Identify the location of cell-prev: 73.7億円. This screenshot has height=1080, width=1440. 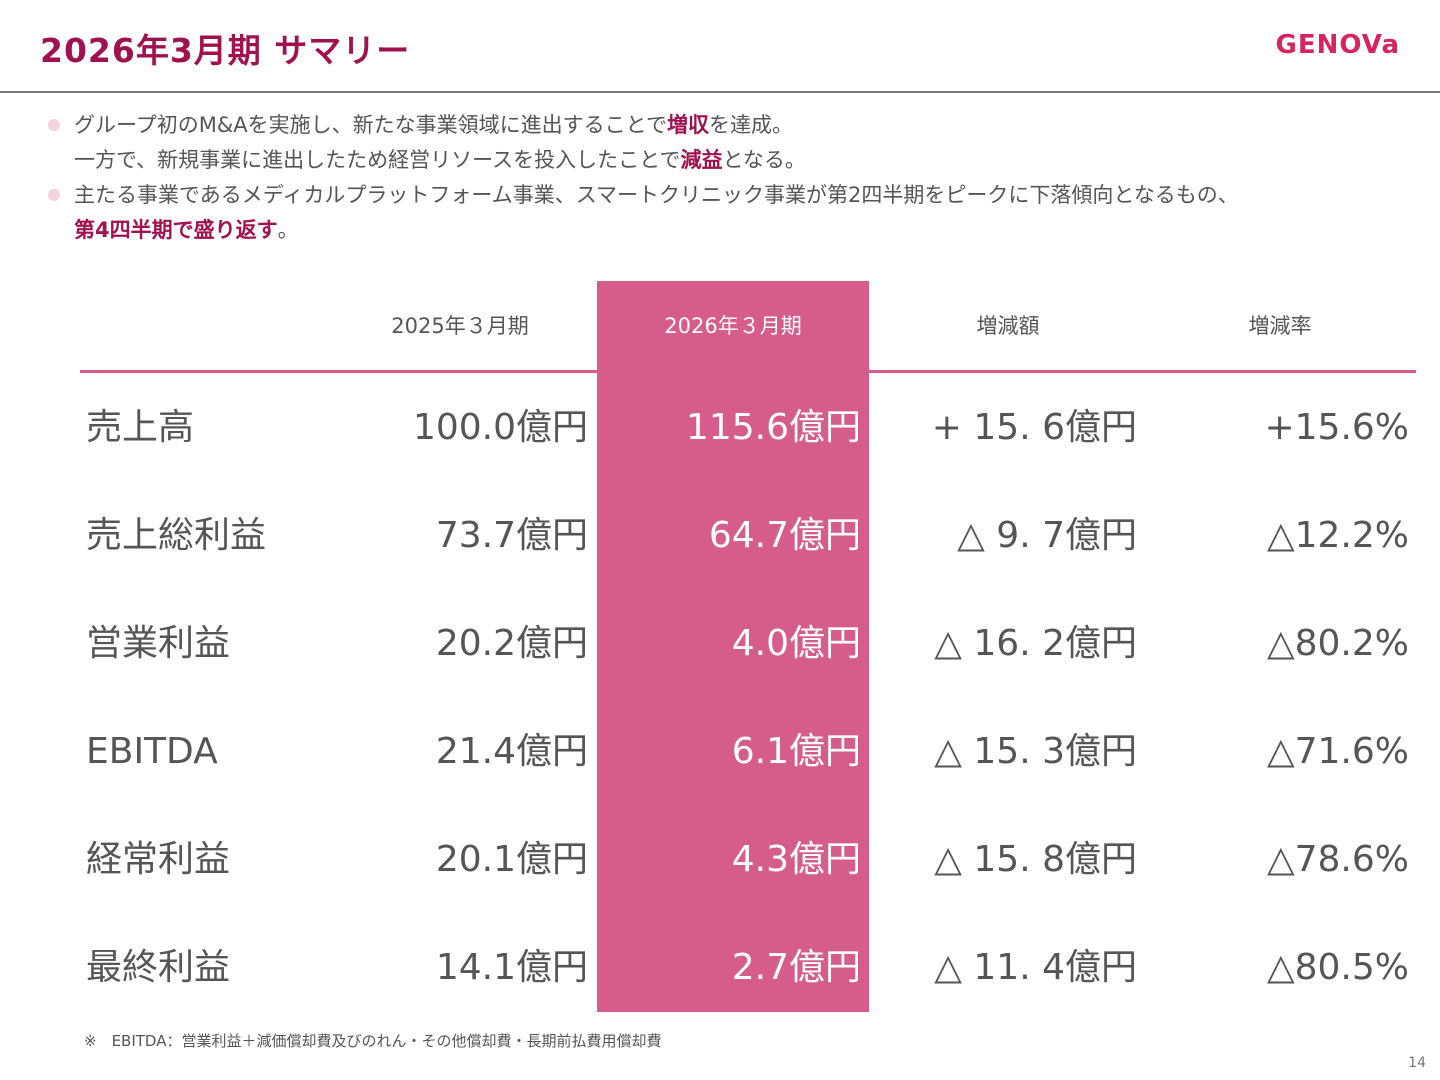
(511, 535).